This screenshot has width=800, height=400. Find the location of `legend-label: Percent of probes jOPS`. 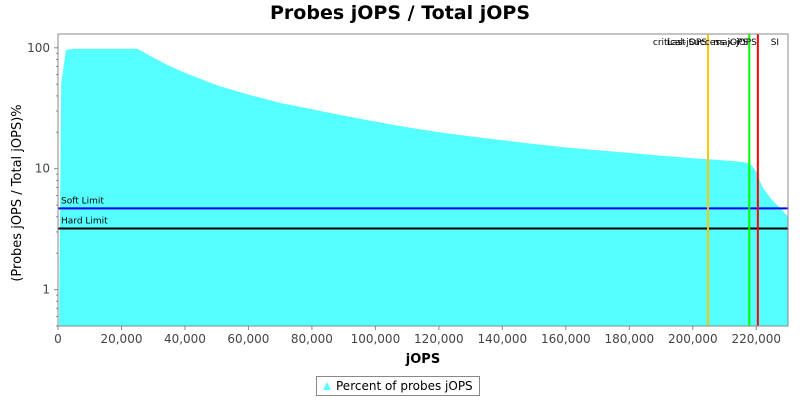

legend-label: Percent of probes jOPS is located at coordinates (404, 386).